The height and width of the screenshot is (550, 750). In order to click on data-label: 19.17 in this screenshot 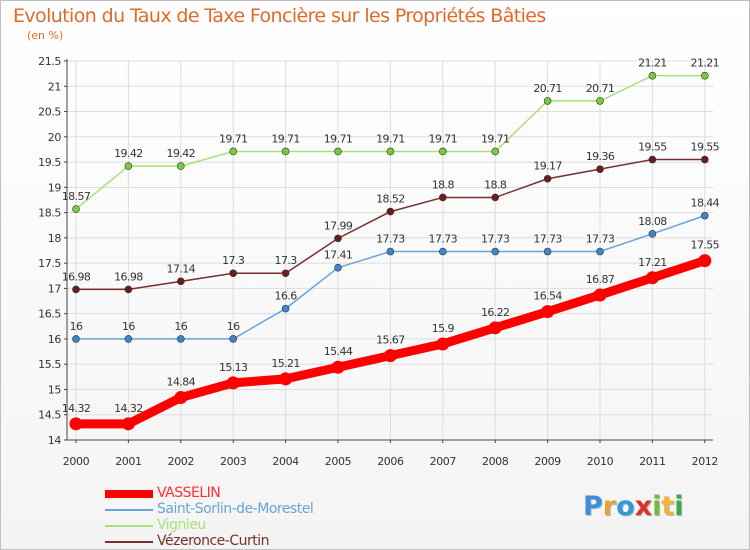, I will do `click(547, 166)`.